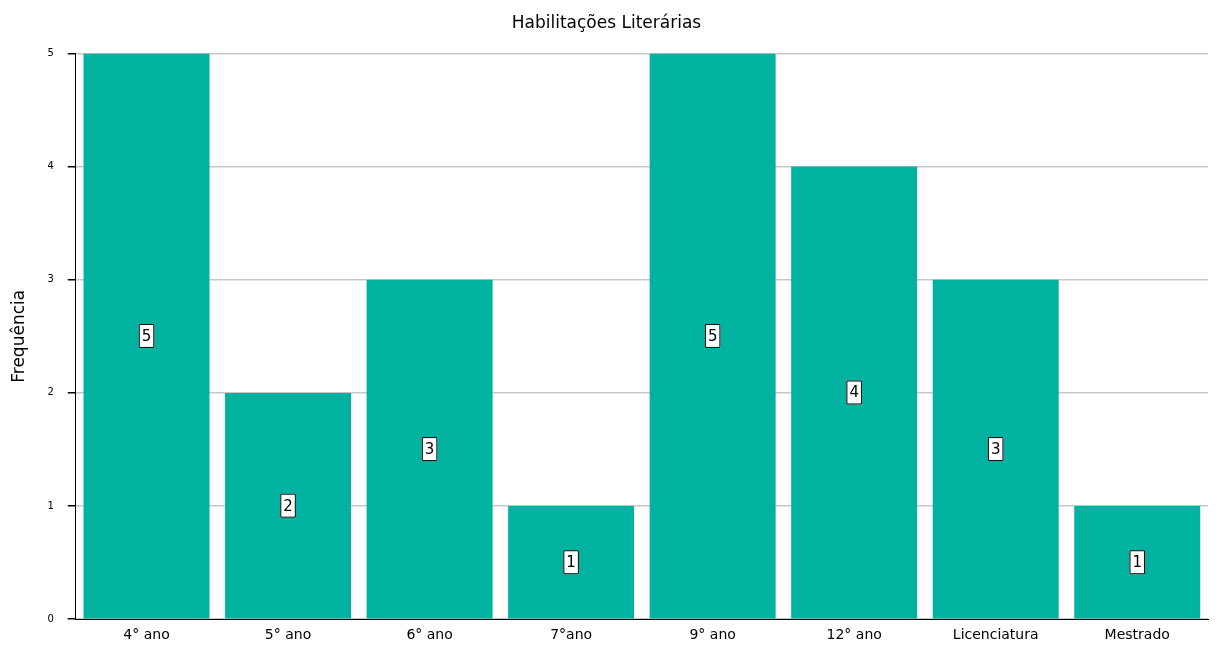  Describe the element at coordinates (50, 279) in the screenshot. I see `y-tick-label: 3` at that location.